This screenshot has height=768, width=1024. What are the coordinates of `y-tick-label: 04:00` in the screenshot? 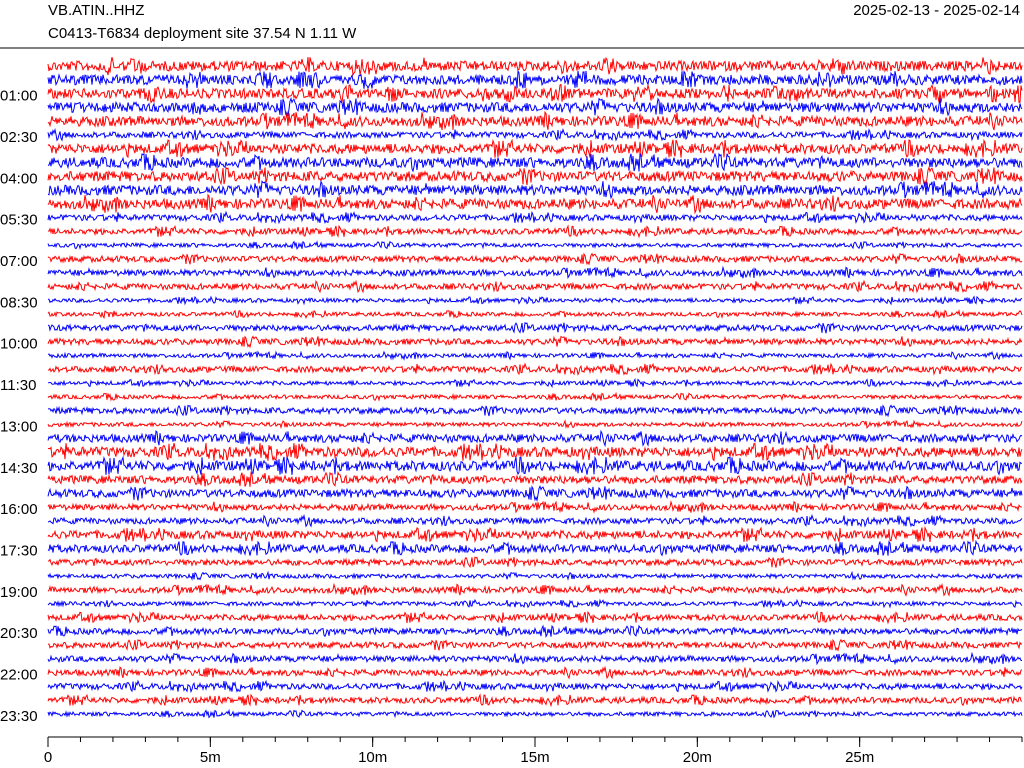 It's located at (19, 178).